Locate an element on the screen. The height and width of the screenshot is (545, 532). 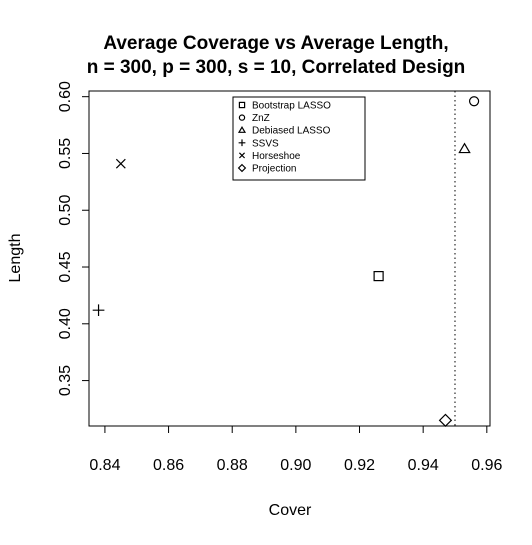
legend-marker-projection is located at coordinates (242, 168).